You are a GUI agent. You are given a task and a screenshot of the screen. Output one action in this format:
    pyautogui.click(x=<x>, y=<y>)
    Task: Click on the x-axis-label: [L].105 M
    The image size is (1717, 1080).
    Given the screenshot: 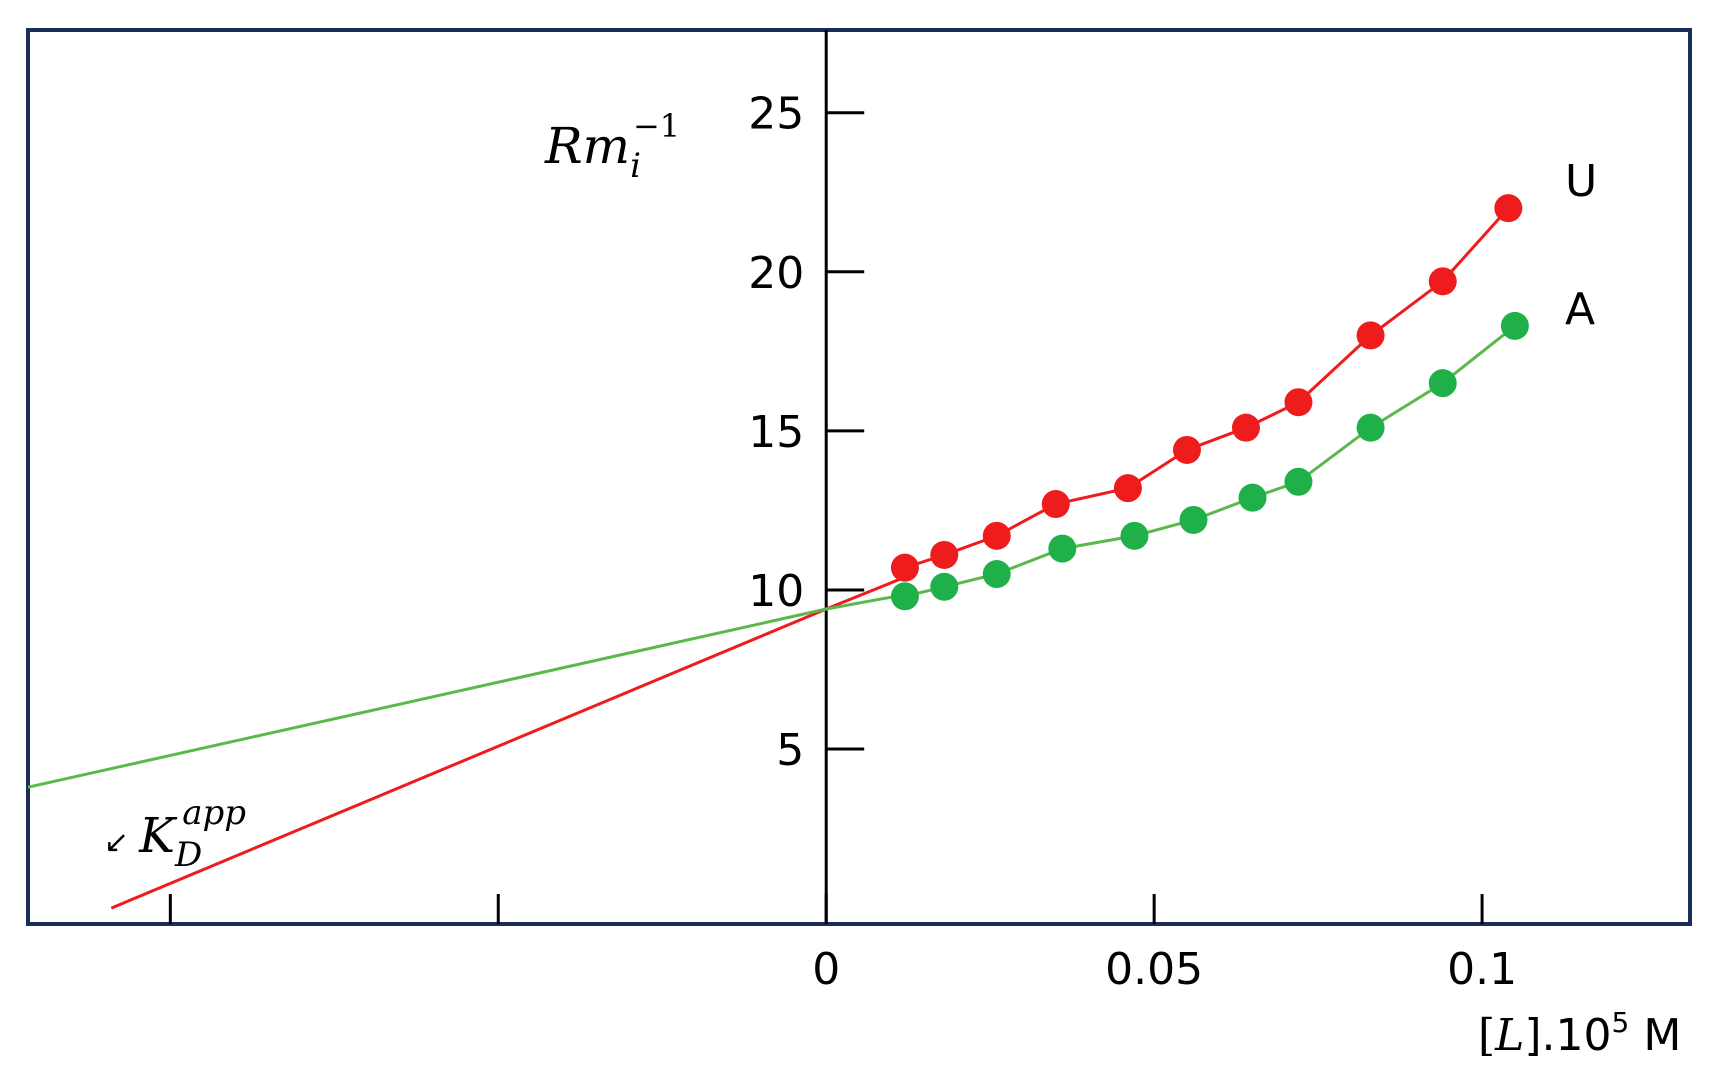 What is the action you would take?
    pyautogui.click(x=1579, y=1033)
    